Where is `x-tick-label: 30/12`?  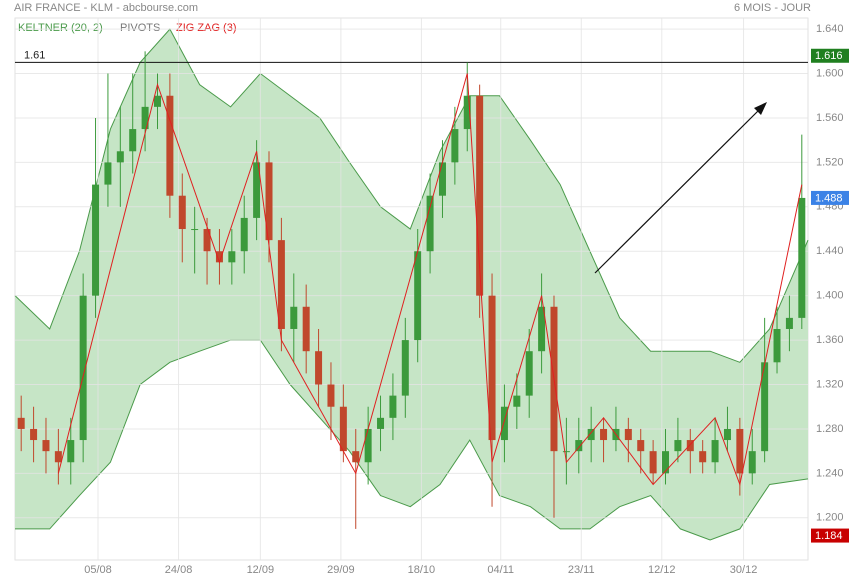
x-tick-label: 30/12 is located at coordinates (744, 570).